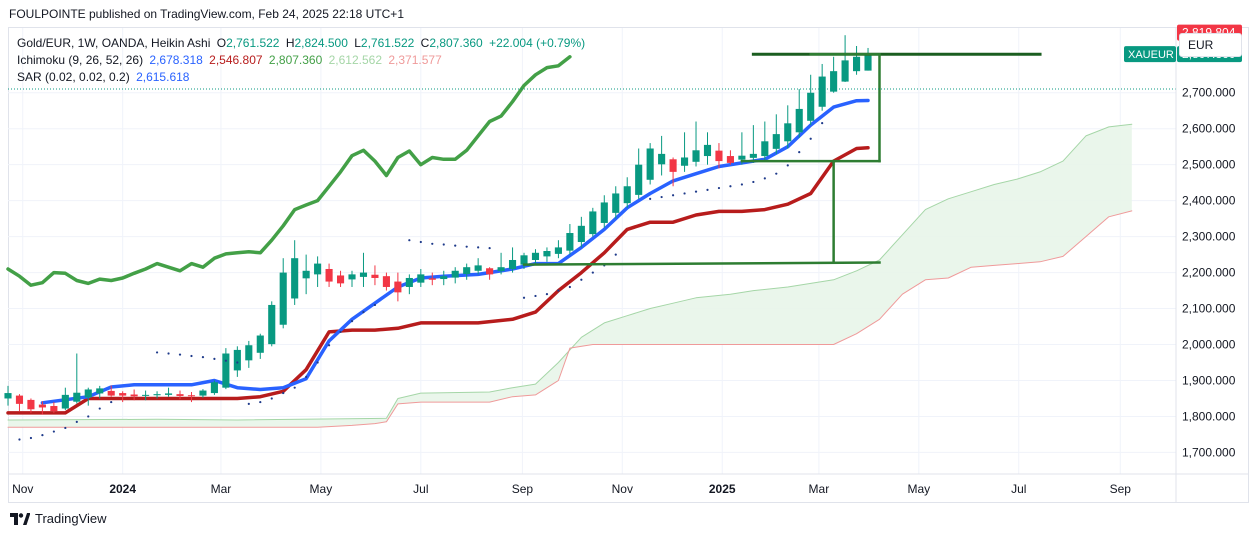 Image resolution: width=1257 pixels, height=537 pixels. I want to click on footer-brand-name: TradingView, so click(71, 518).